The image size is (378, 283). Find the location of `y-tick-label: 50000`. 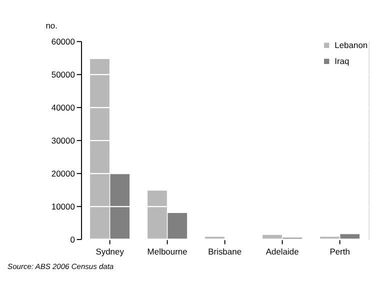

y-tick-label: 50000 is located at coordinates (63, 74).